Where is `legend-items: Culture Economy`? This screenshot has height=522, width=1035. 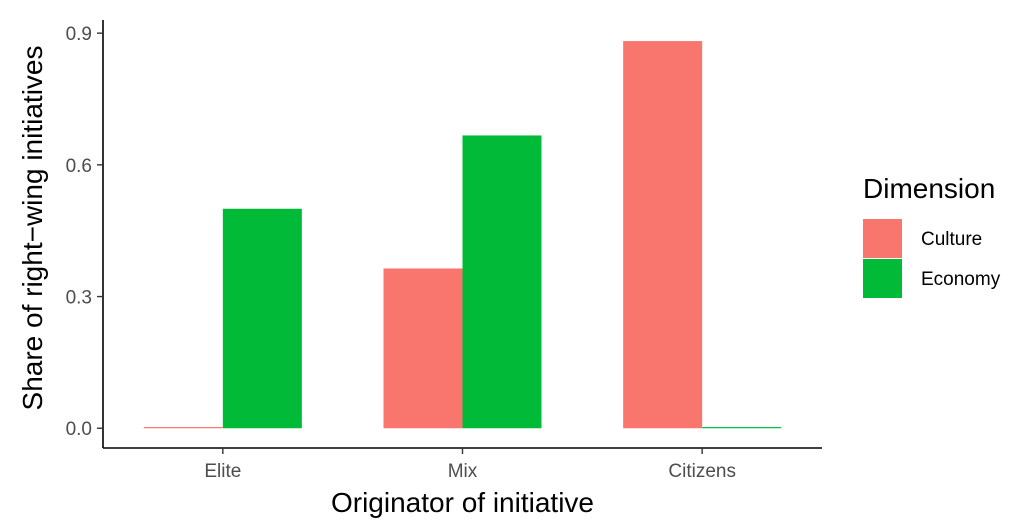 legend-items: Culture Economy is located at coordinates (932, 258).